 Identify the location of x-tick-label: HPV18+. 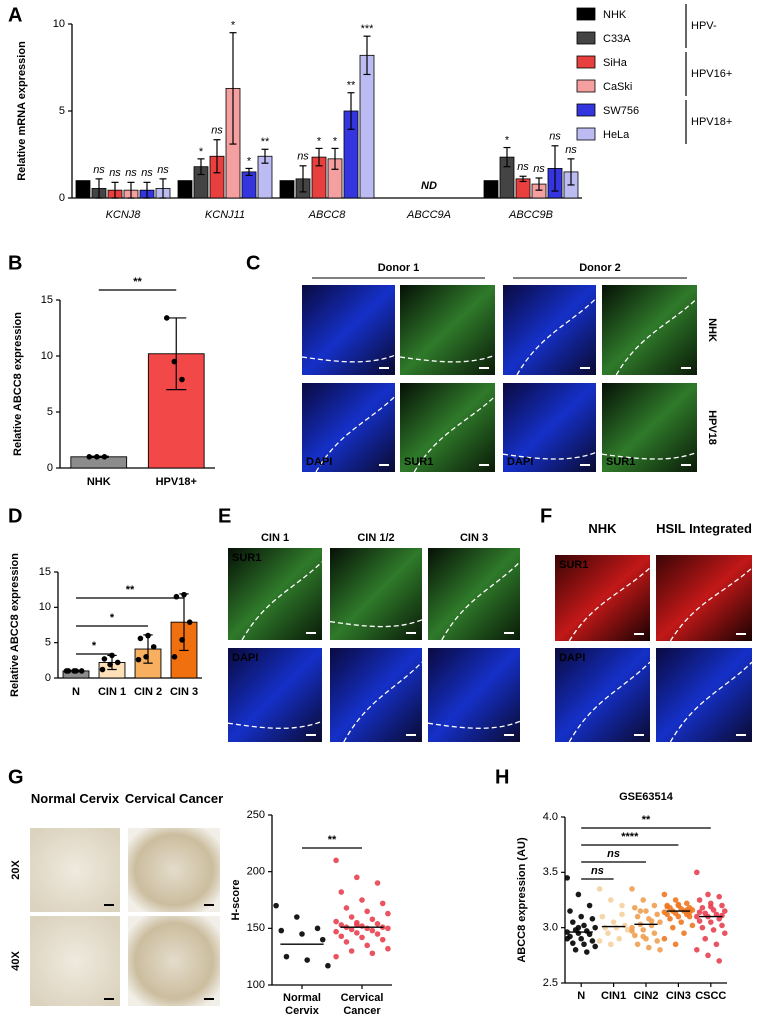
(176, 482).